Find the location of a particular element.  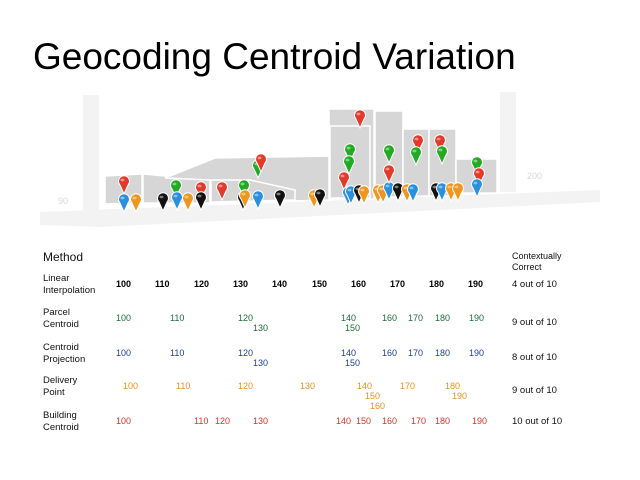

method-label: Building Centroid is located at coordinates (61, 422).